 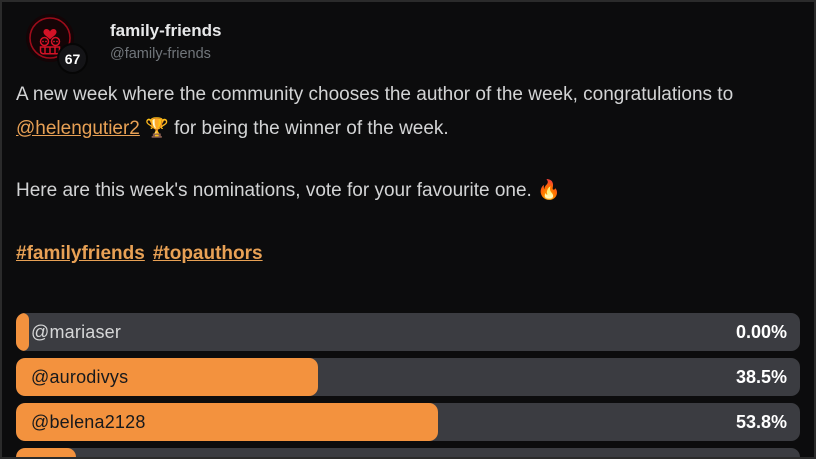 I want to click on poll-option-row: @belena2128 53.8%, so click(x=408, y=422).